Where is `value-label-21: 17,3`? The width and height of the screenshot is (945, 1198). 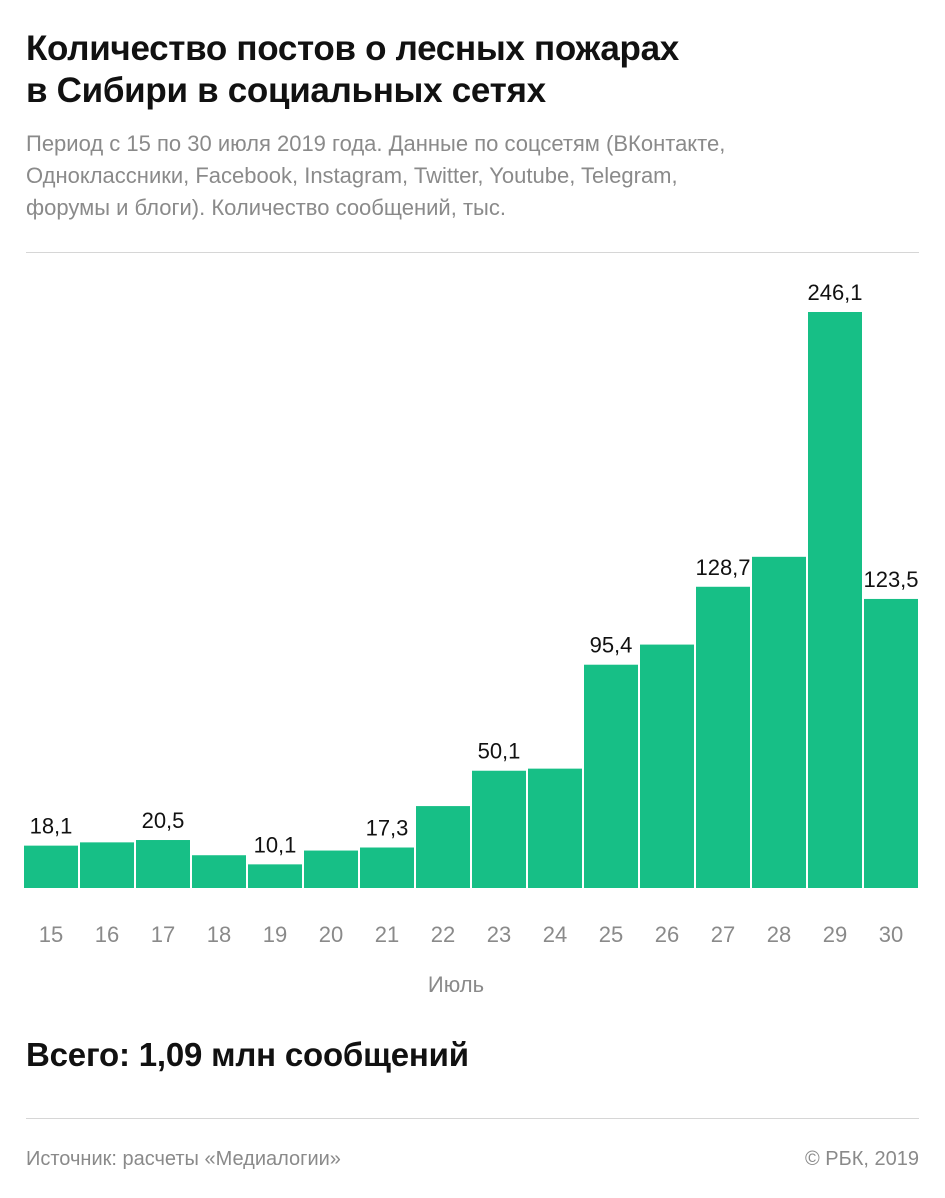
value-label-21: 17,3 is located at coordinates (387, 828).